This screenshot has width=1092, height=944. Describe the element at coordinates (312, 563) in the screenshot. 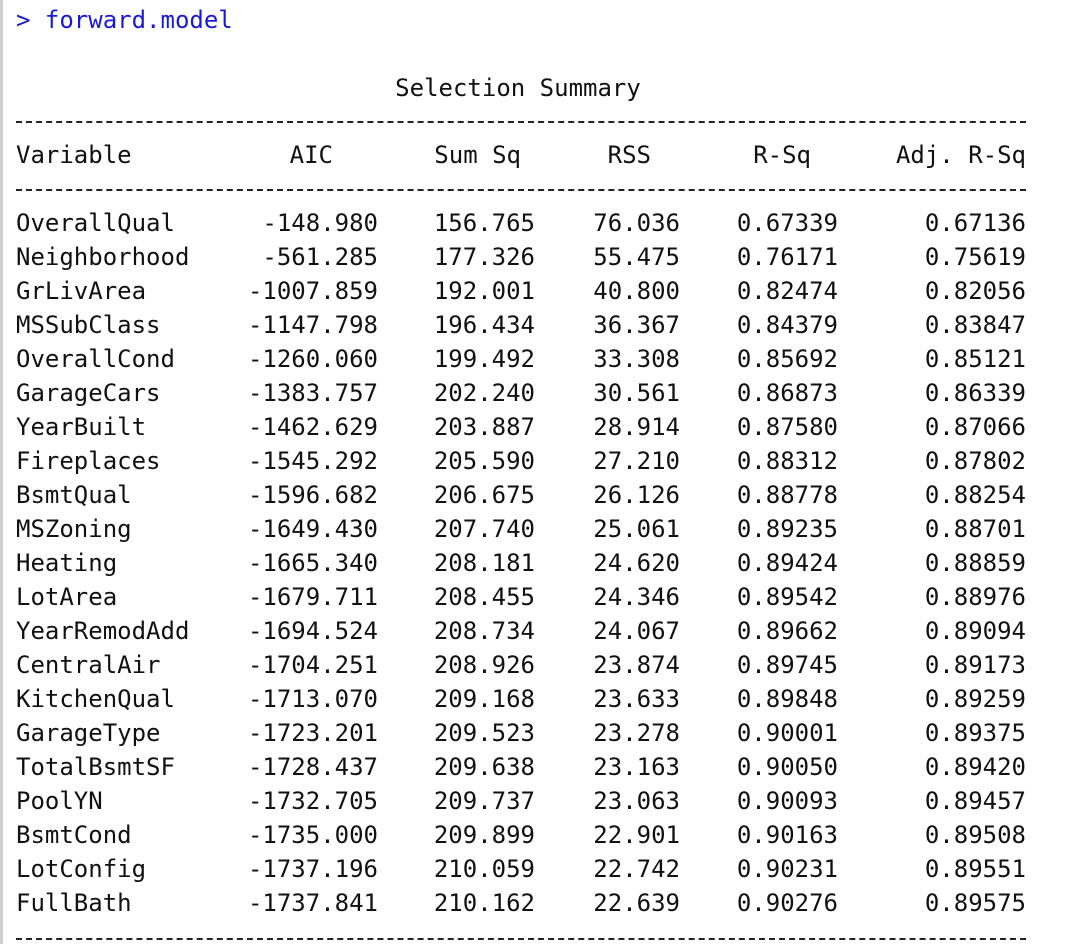

I see `cell-aic: -1665.340` at that location.